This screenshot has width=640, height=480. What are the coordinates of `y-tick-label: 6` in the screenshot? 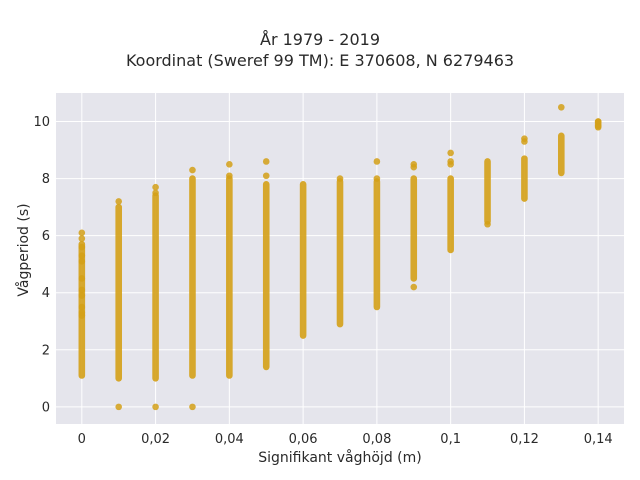 It's located at (46, 236).